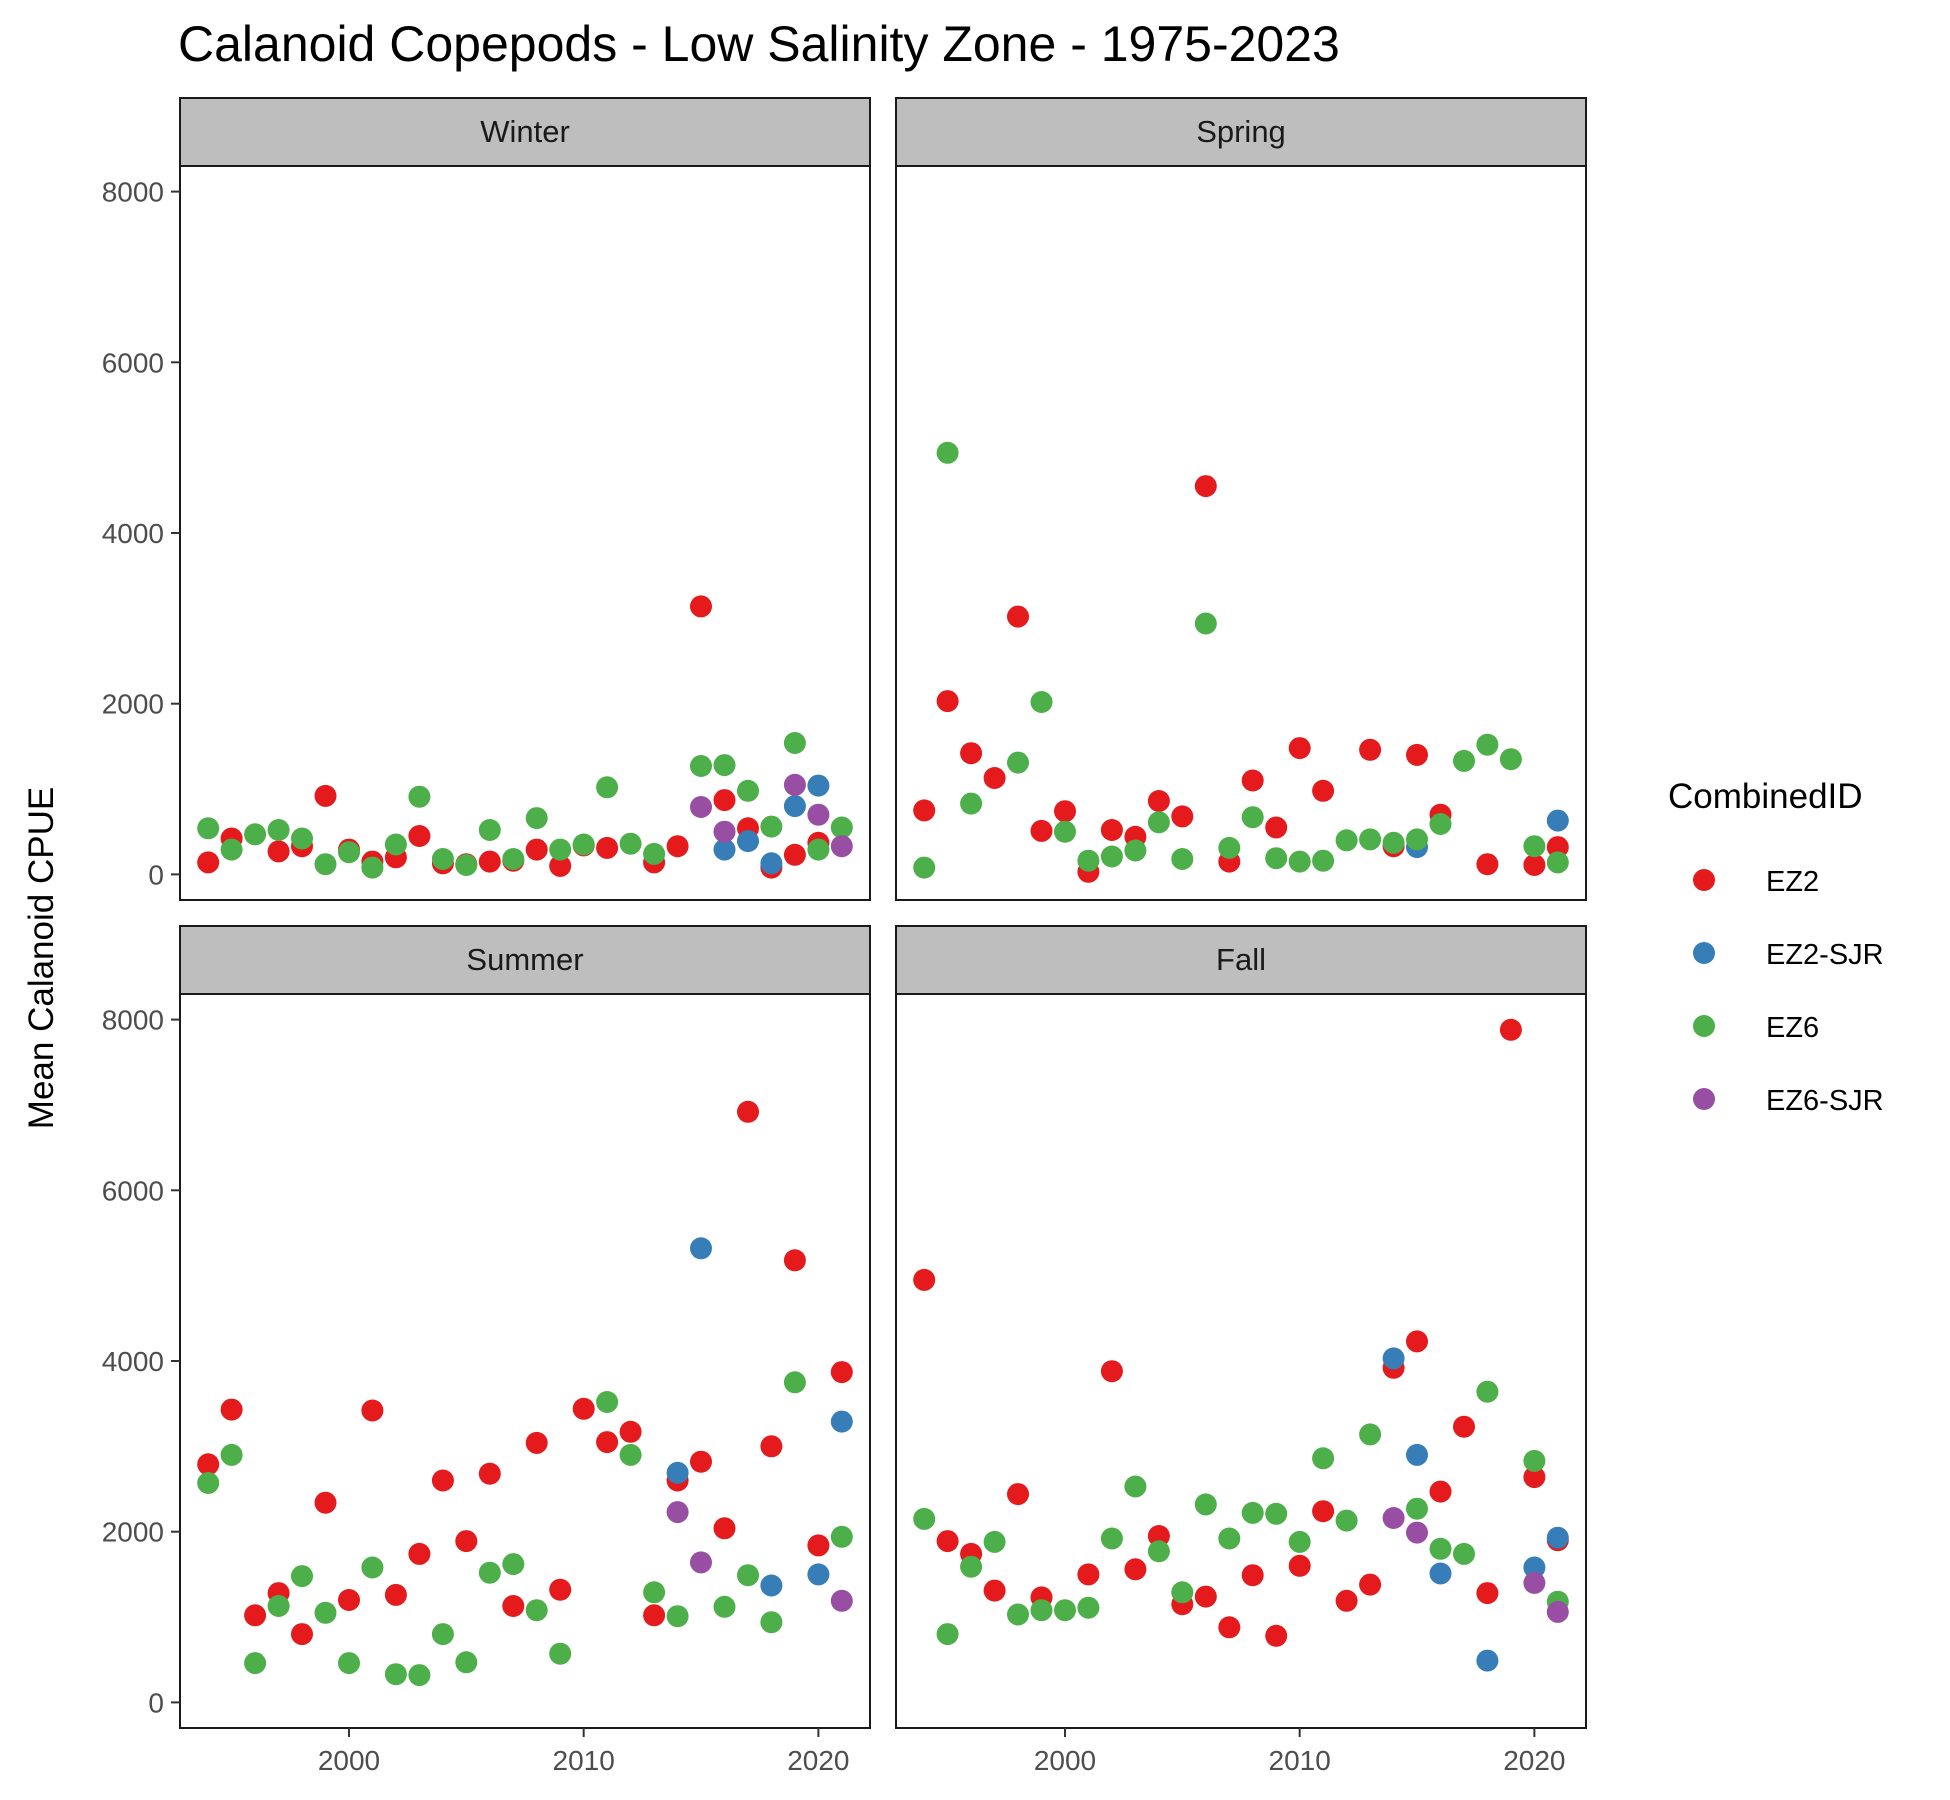 This screenshot has width=1950, height=1800. What do you see at coordinates (525, 533) in the screenshot?
I see `panel-border-winter` at bounding box center [525, 533].